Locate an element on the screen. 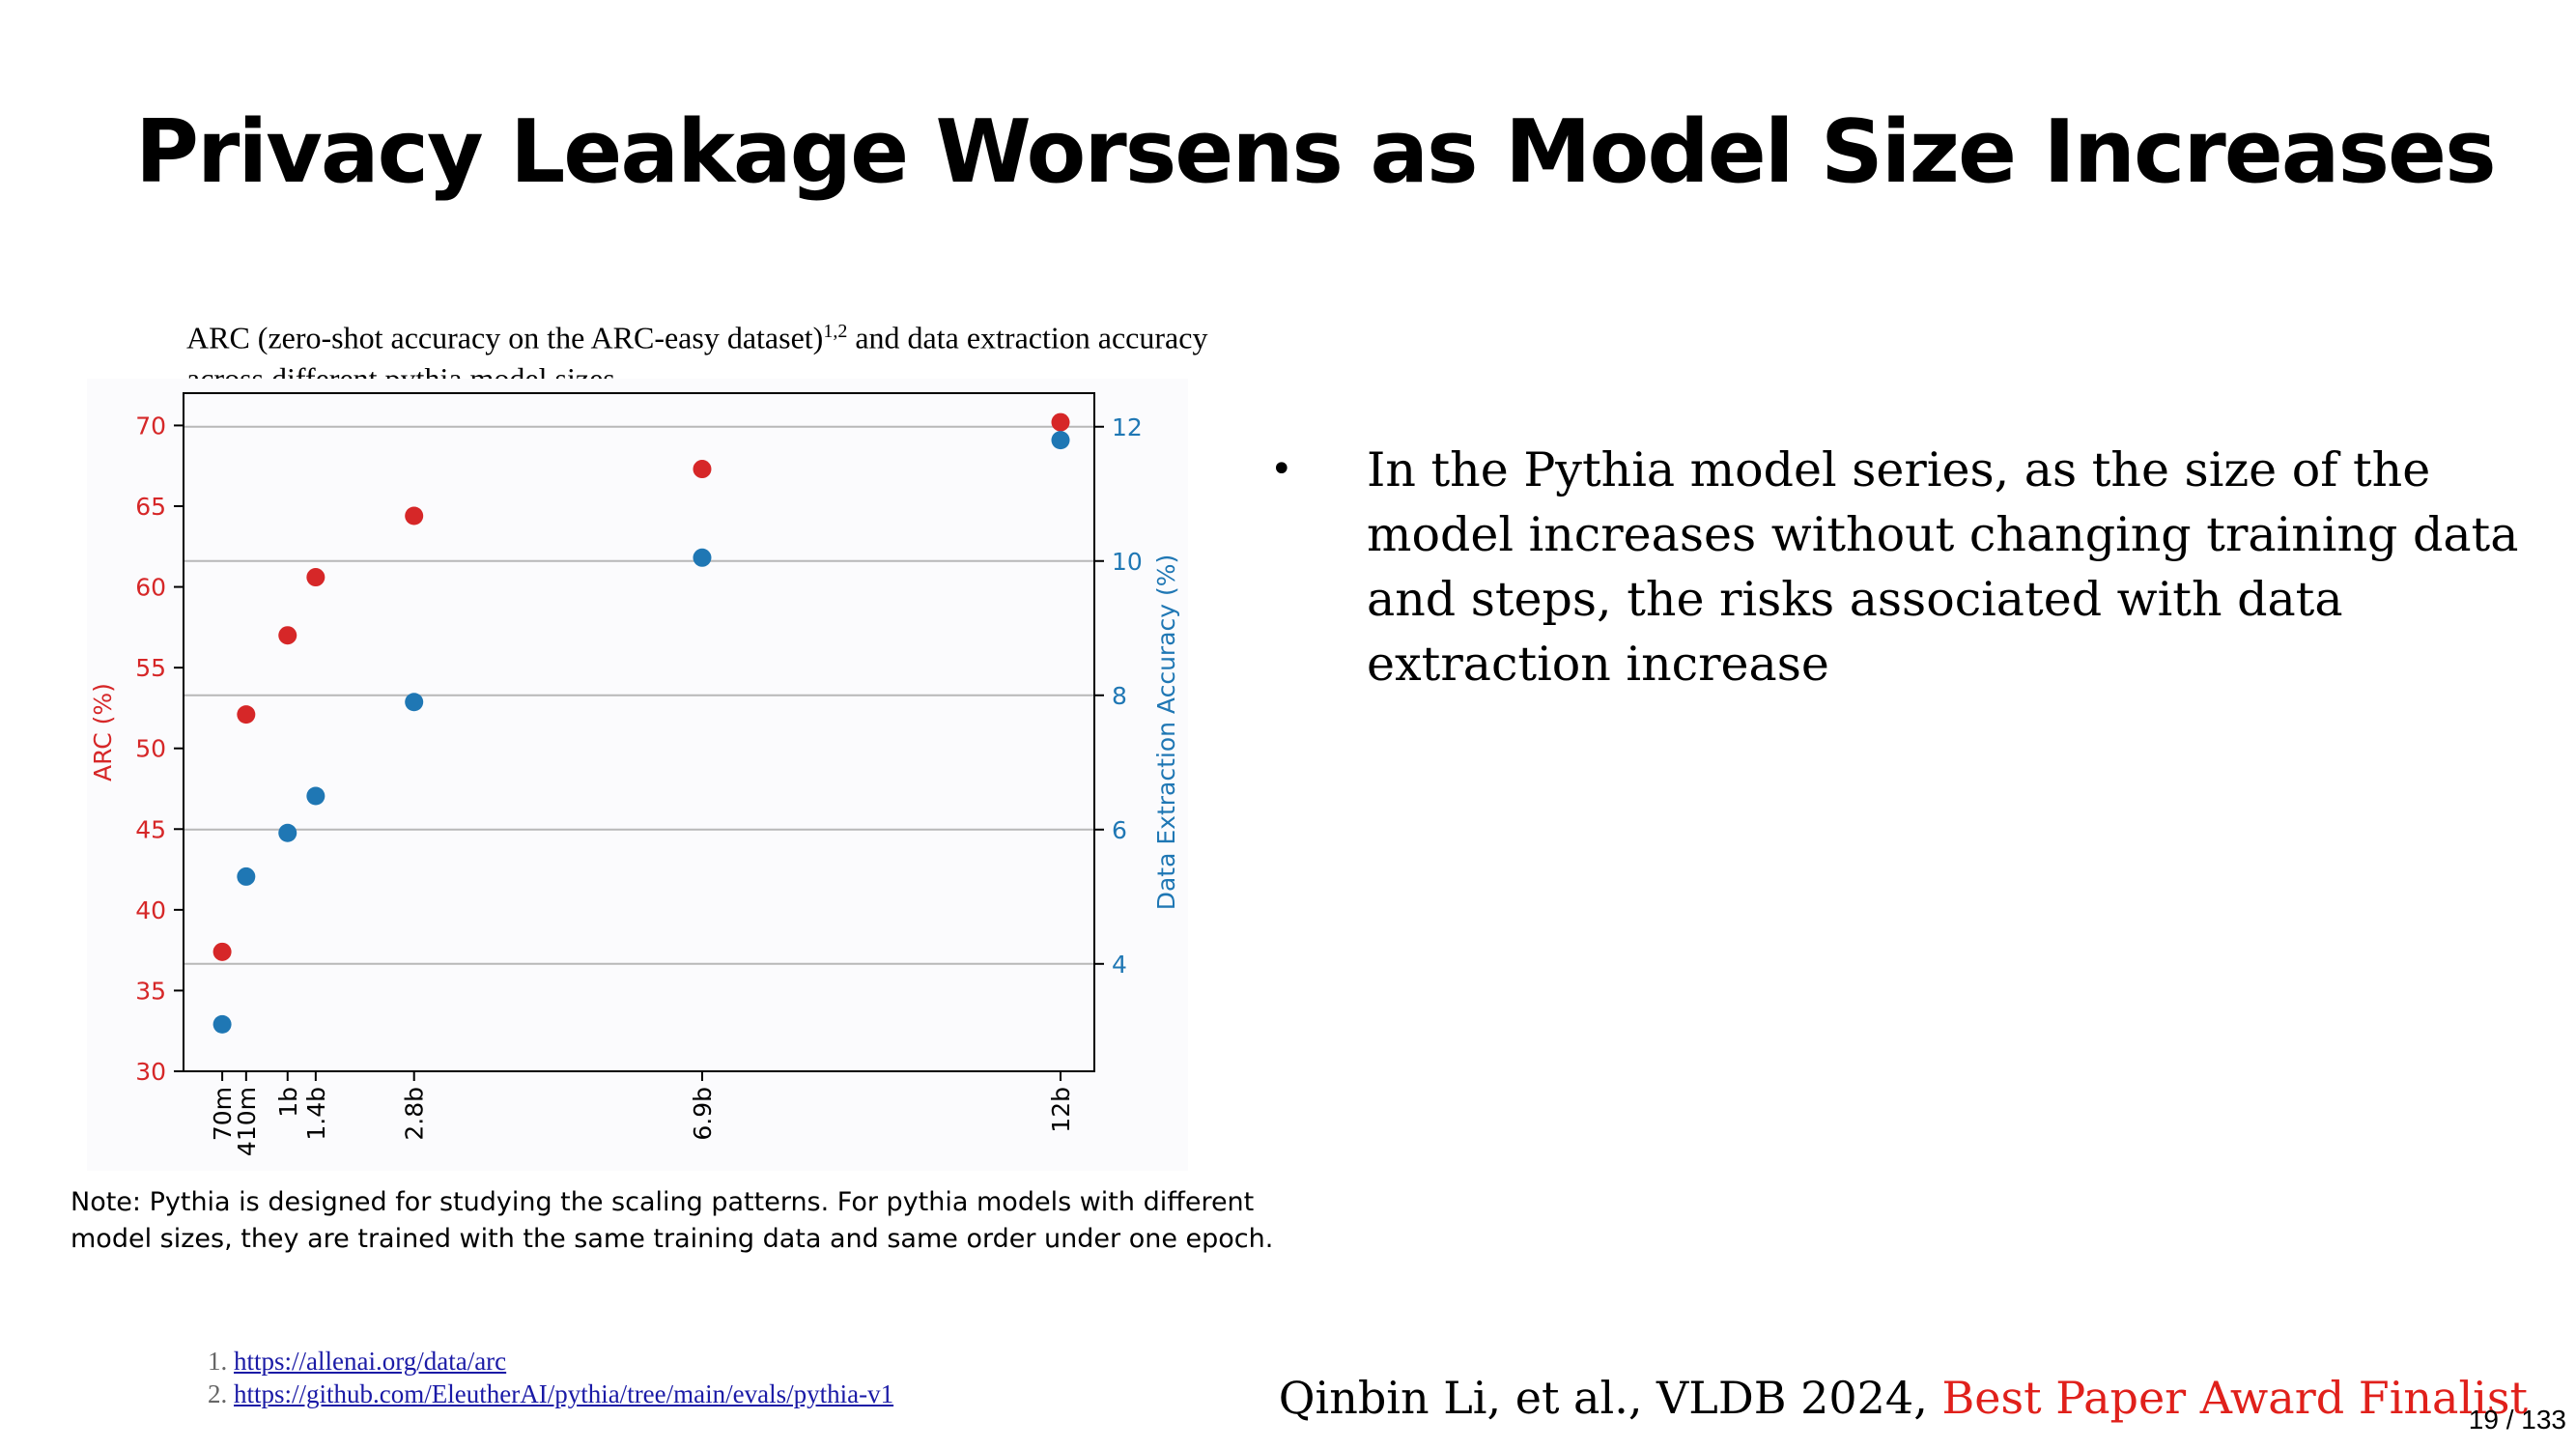 Image resolution: width=2576 pixels, height=1449 pixels. page-number: 19 / 133 is located at coordinates (2517, 1420).